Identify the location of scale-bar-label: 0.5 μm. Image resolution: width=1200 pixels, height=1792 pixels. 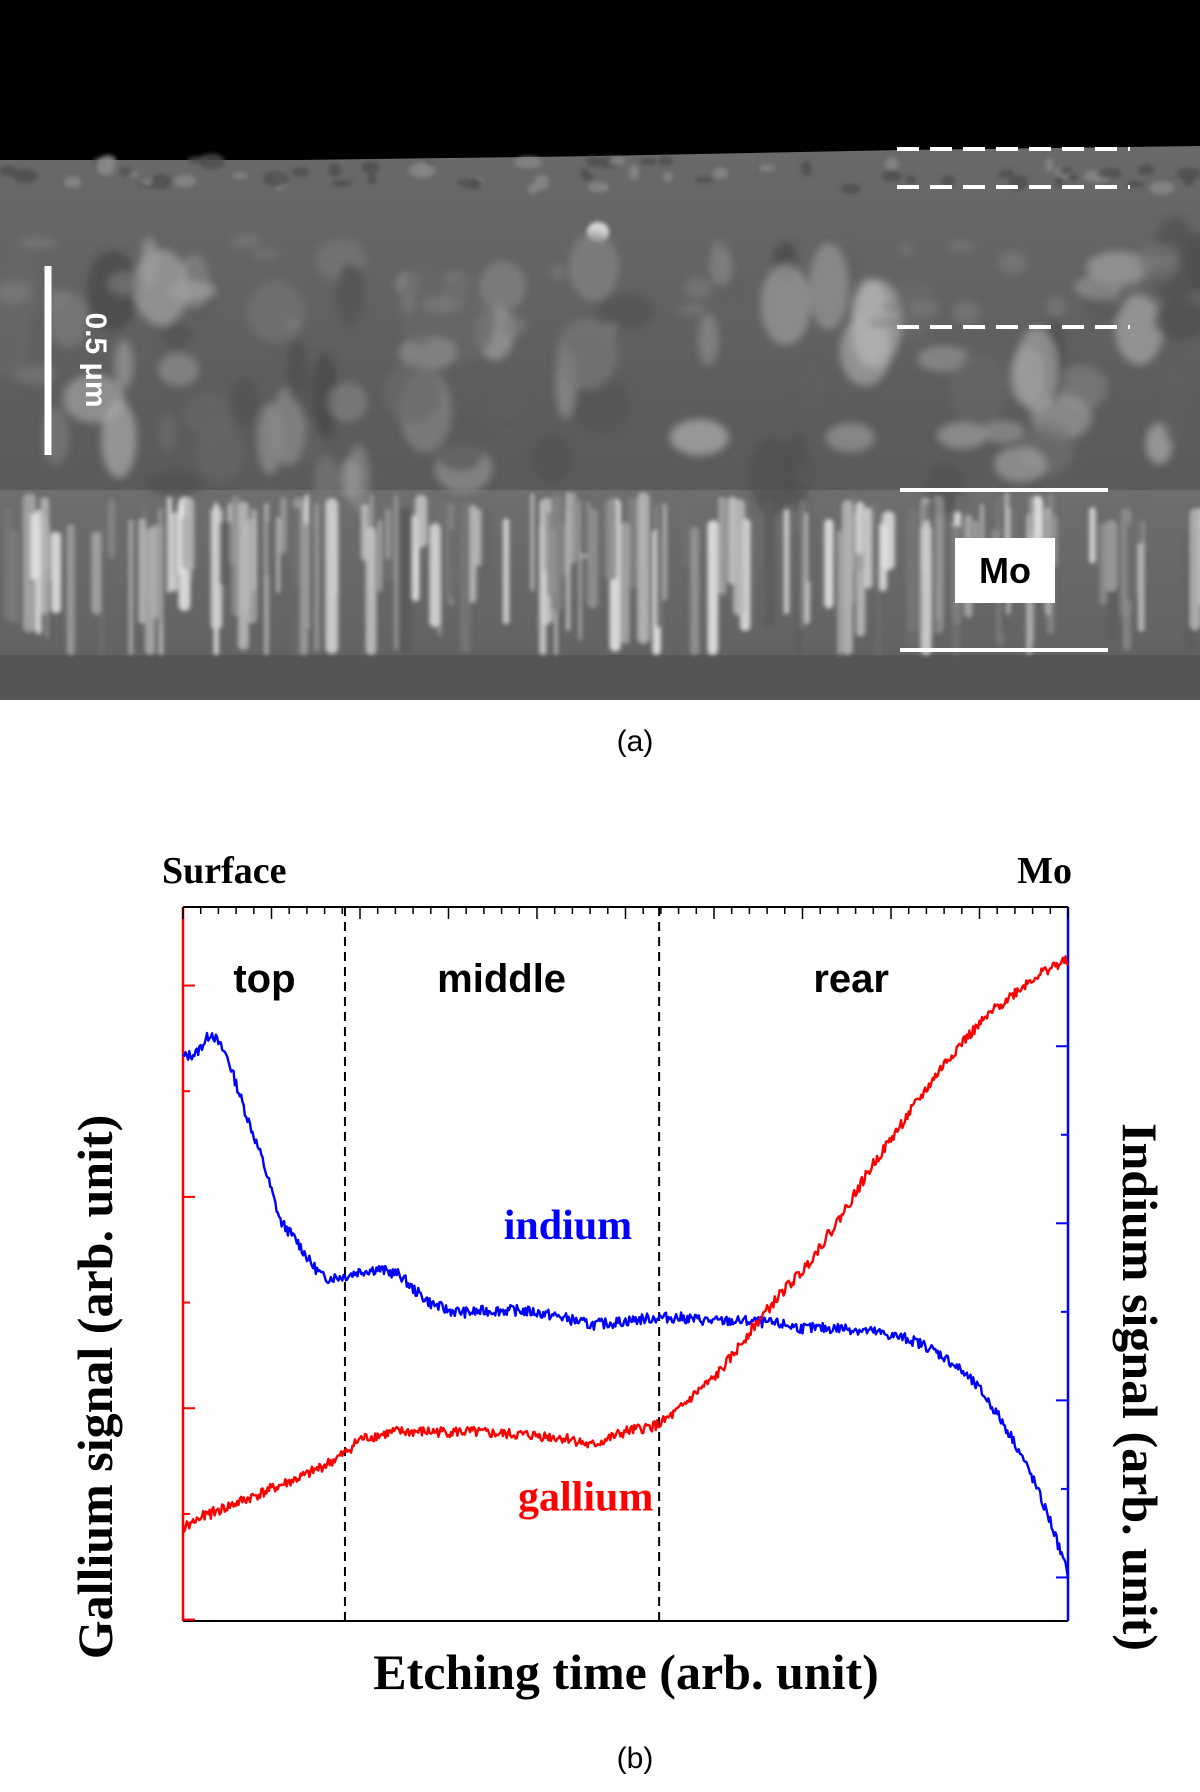
(95, 359).